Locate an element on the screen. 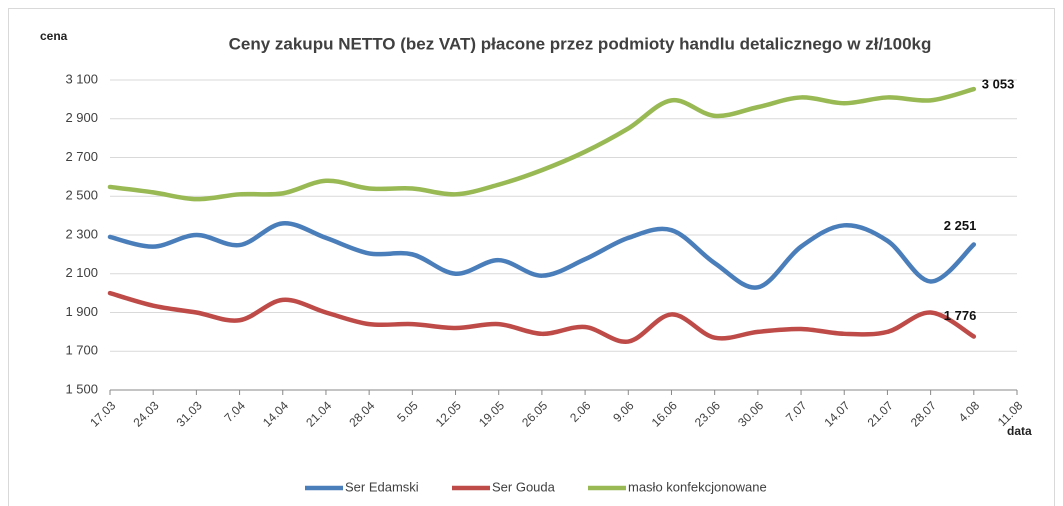  y-axis-label: cena is located at coordinates (54, 36).